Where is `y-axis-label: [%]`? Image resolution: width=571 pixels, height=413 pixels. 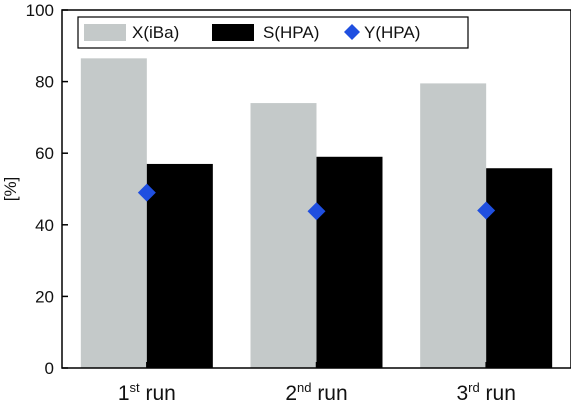 y-axis-label: [%] is located at coordinates (10, 189).